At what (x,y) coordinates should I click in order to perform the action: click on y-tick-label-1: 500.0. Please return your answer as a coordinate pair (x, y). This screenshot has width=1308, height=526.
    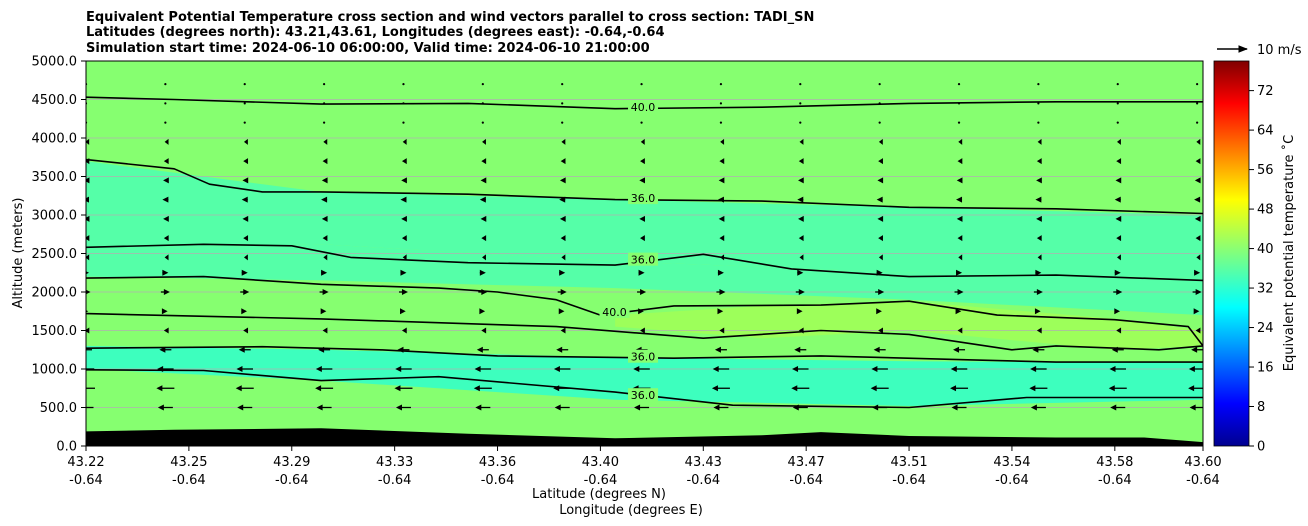
    Looking at the image, I should click on (58, 408).